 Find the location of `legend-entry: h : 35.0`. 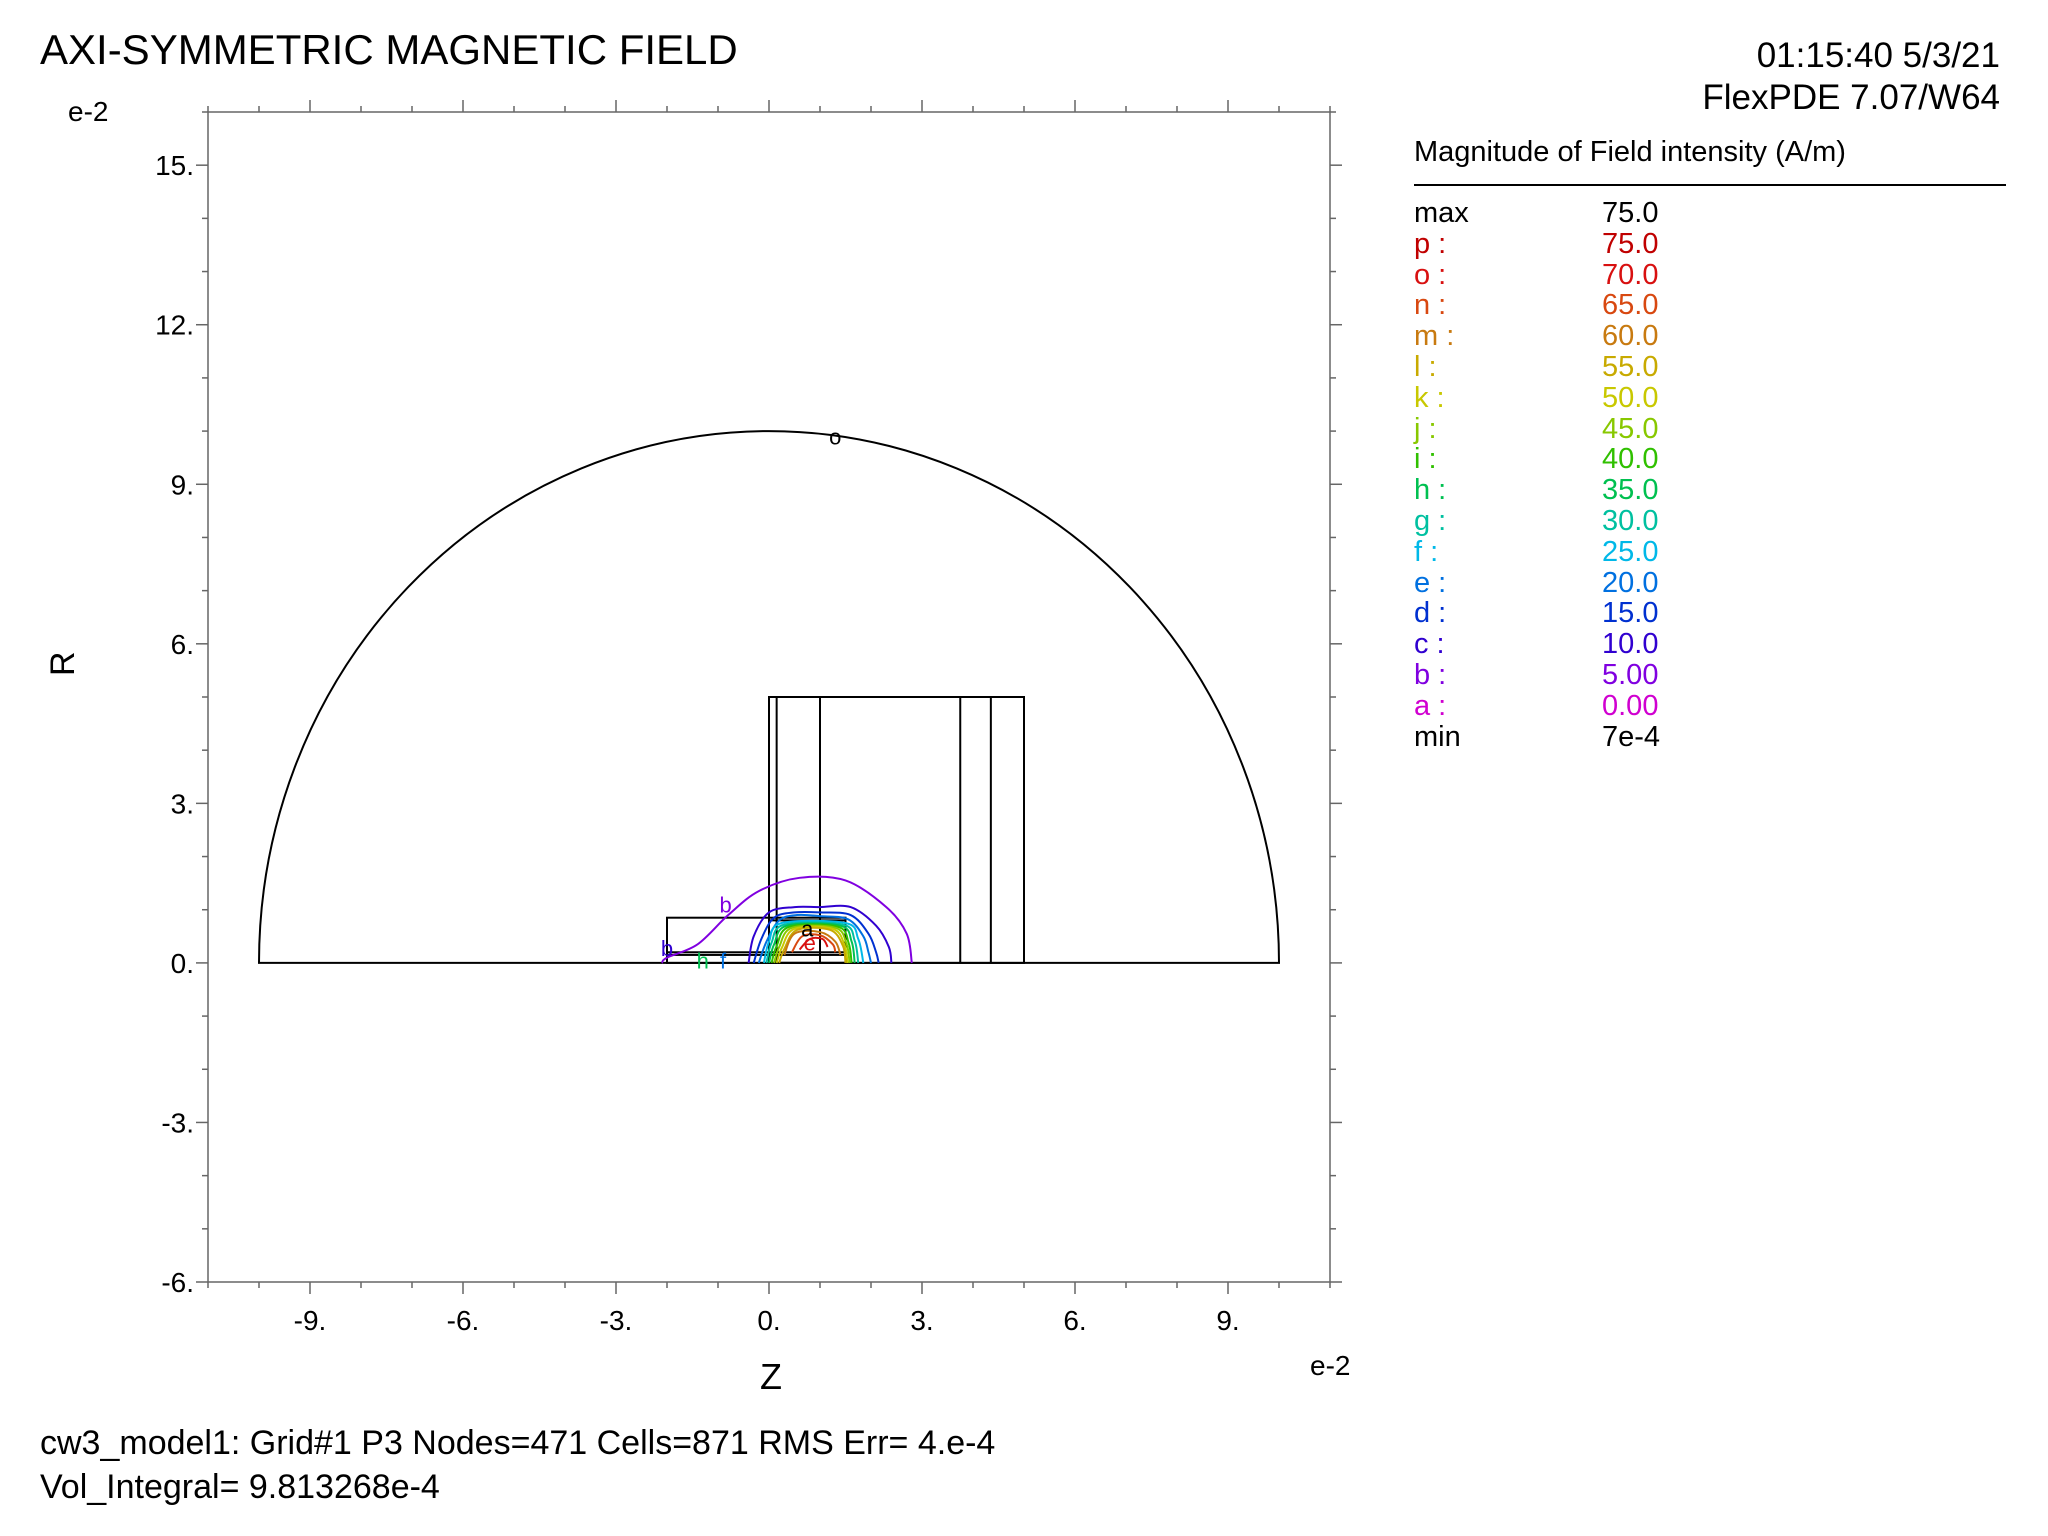

legend-entry: h : 35.0 is located at coordinates (1714, 490).